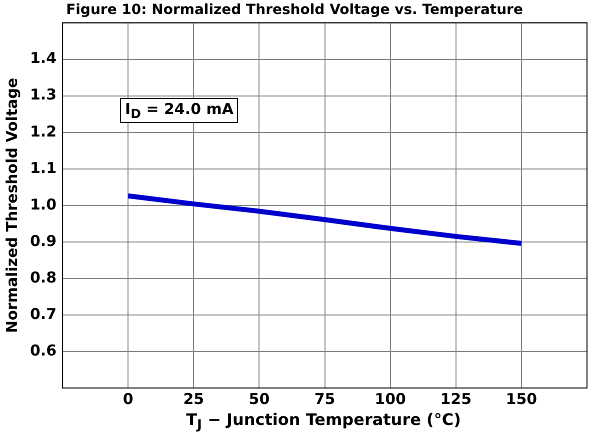 The width and height of the screenshot is (590, 438). I want to click on chart-title: Figure 10: Normalized Threshold Voltage vs. Temperature, so click(294, 10).